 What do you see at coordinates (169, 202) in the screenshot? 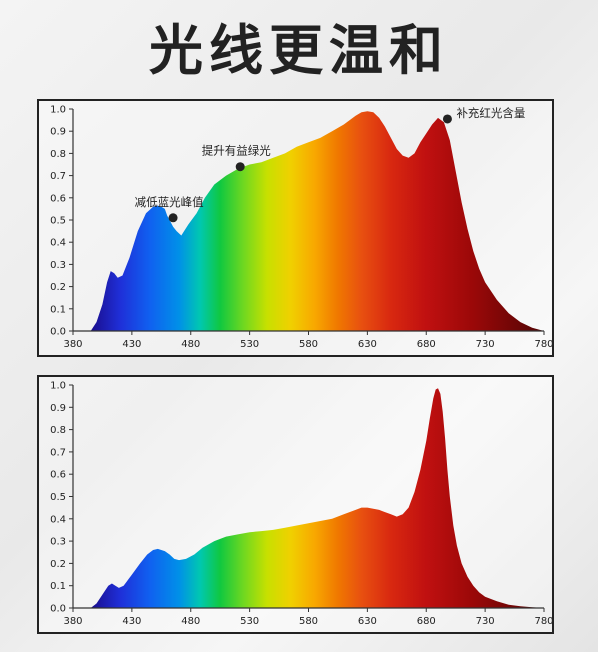
I see `annotation-label: 减低蓝光峰值` at bounding box center [169, 202].